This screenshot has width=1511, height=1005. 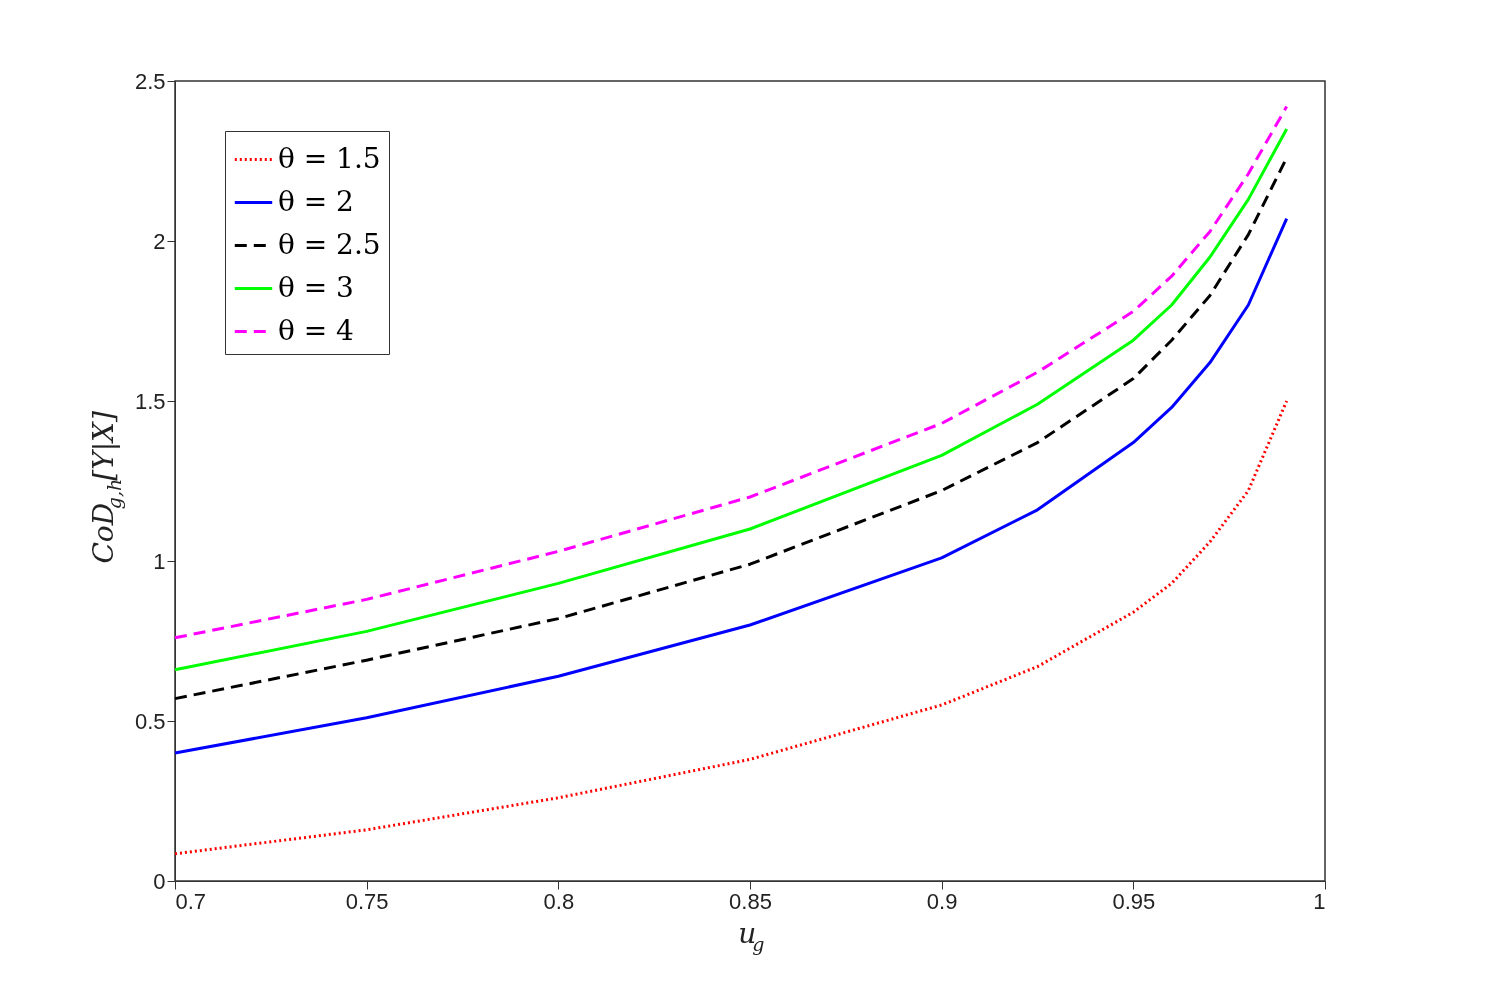 I want to click on x-tick-label: 0.75, so click(x=367, y=901).